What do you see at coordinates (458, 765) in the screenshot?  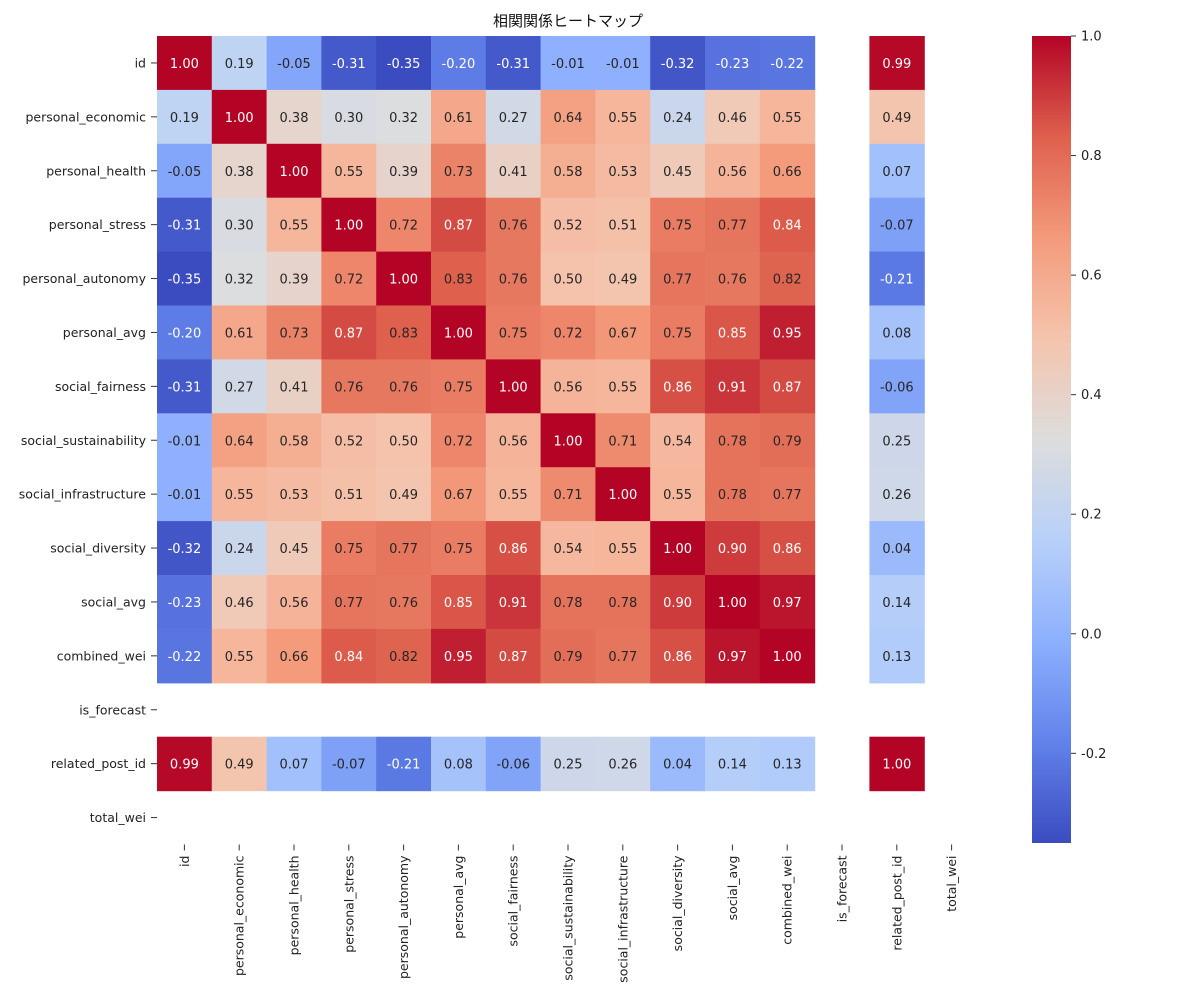 I see `cell-value-label: 0.08` at bounding box center [458, 765].